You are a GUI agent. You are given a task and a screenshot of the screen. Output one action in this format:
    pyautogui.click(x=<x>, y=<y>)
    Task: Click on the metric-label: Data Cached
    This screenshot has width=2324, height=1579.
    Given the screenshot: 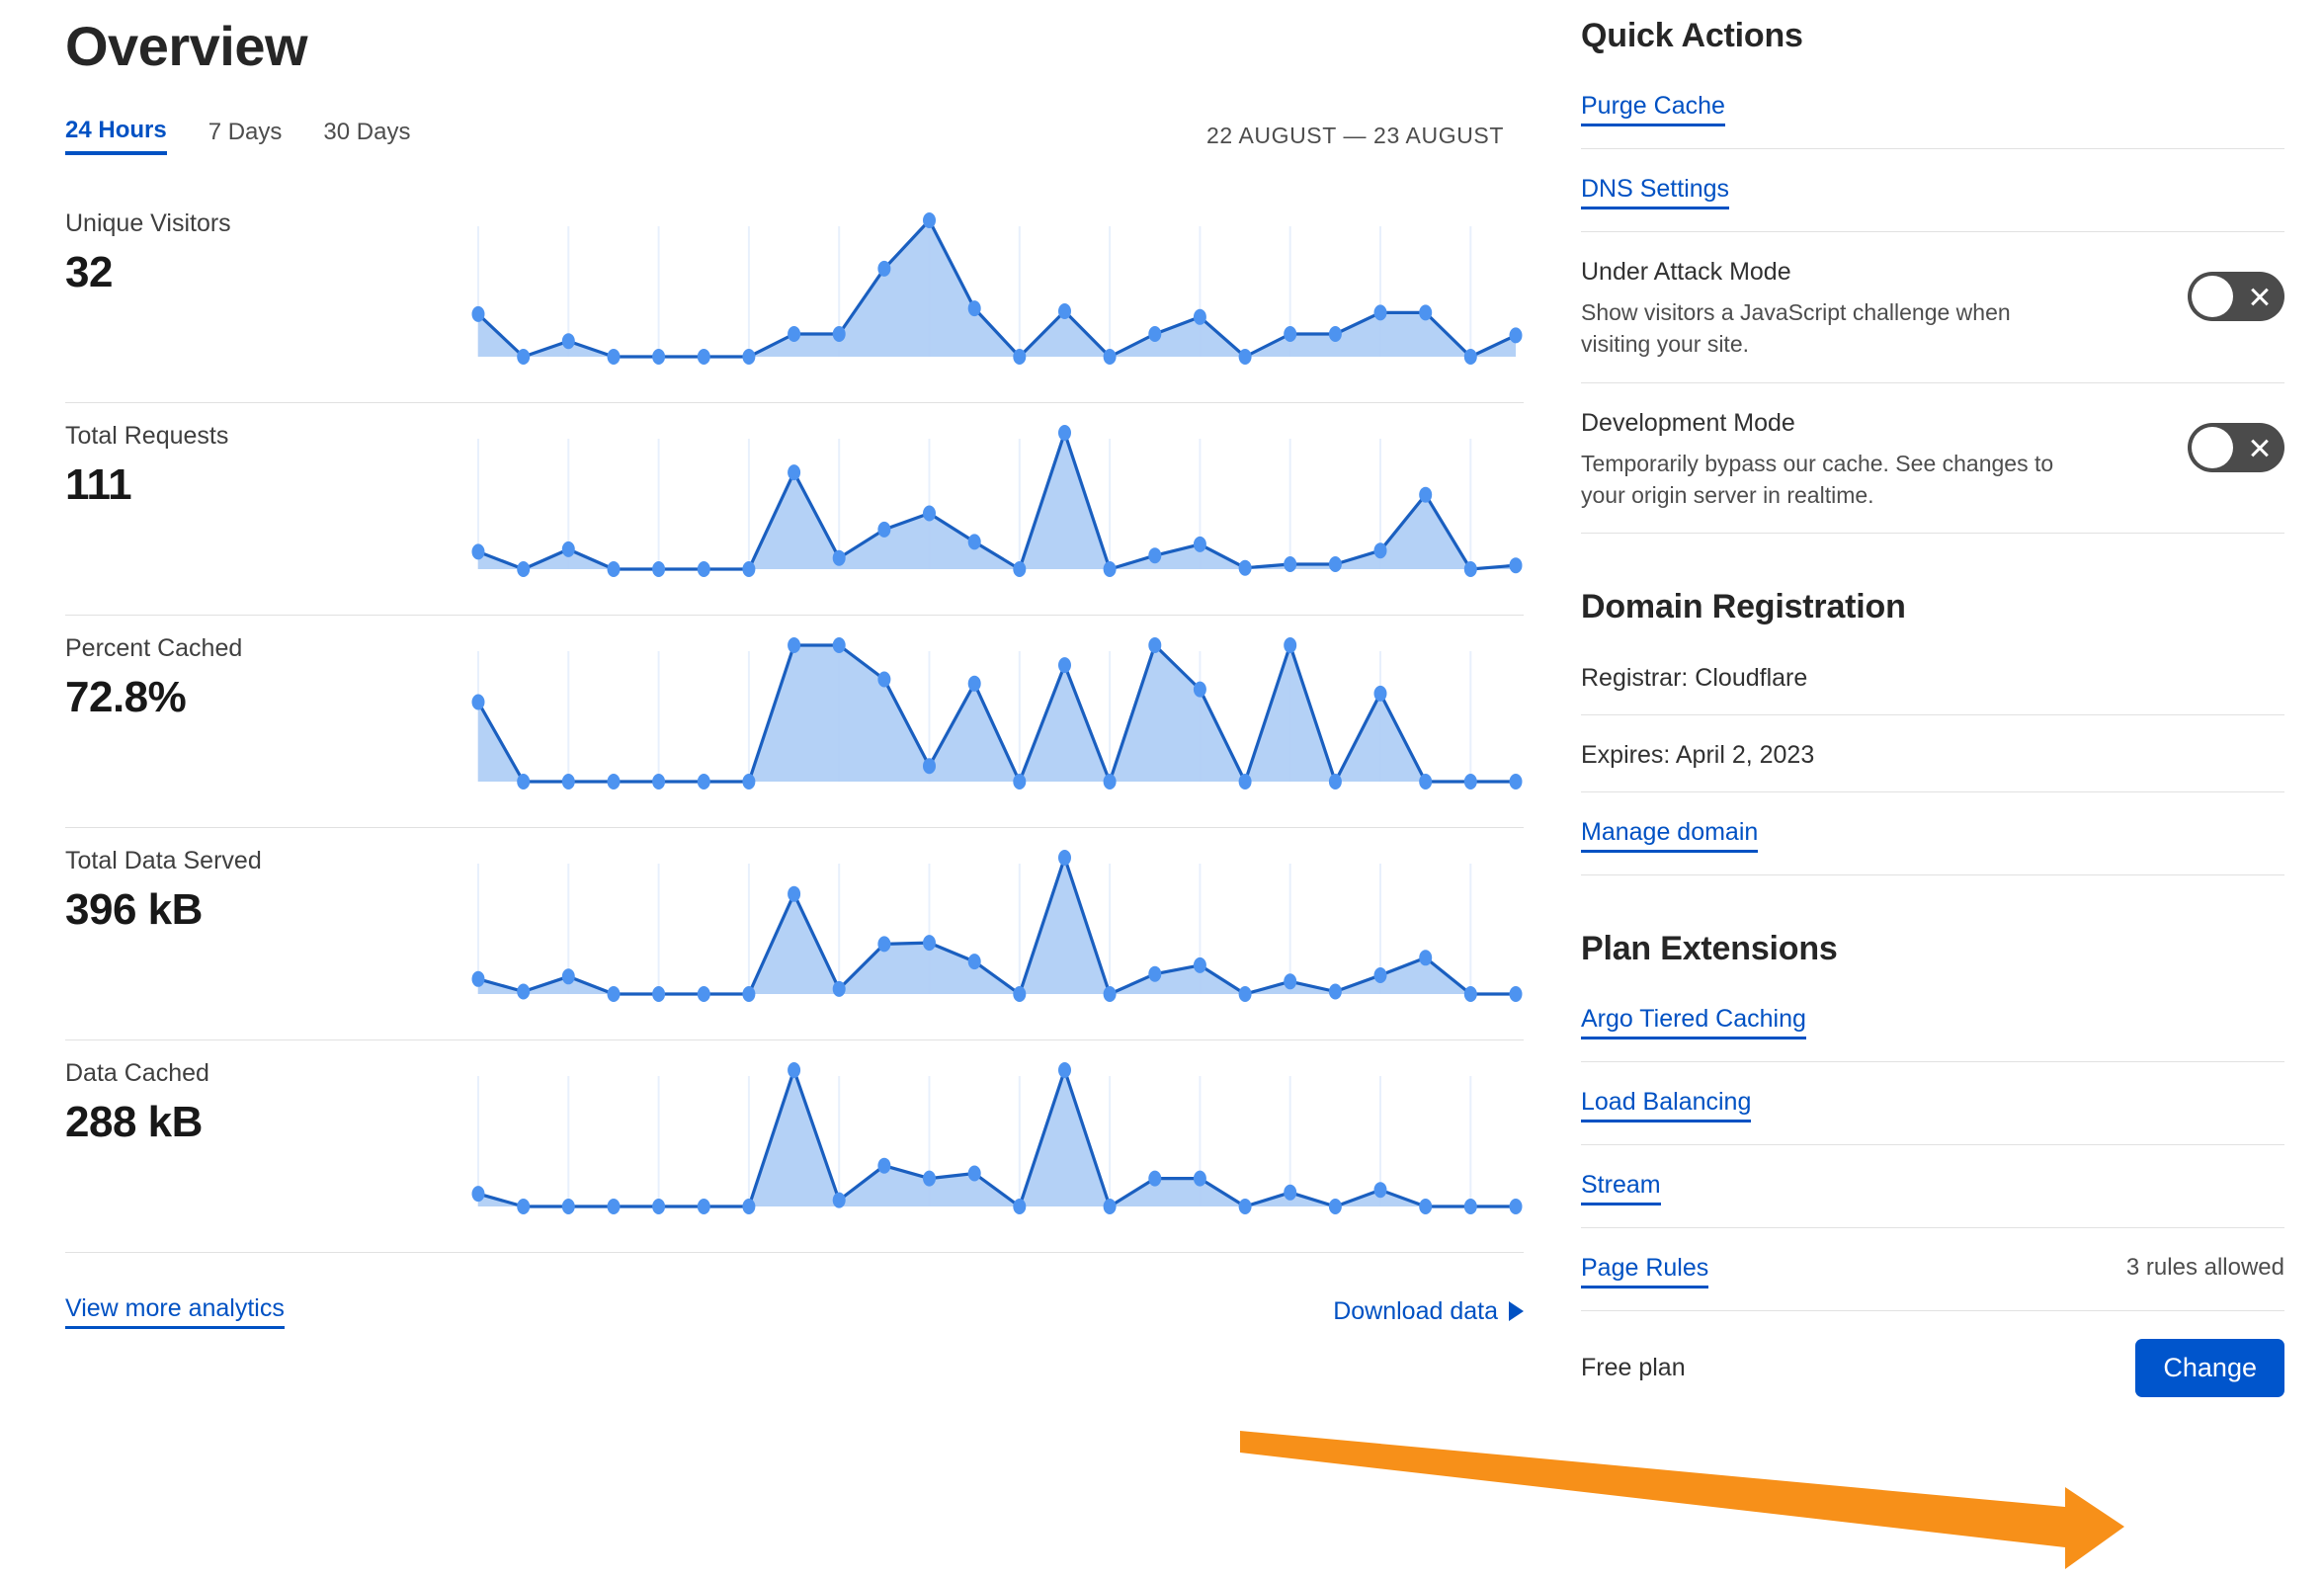 What is the action you would take?
    pyautogui.click(x=137, y=1072)
    